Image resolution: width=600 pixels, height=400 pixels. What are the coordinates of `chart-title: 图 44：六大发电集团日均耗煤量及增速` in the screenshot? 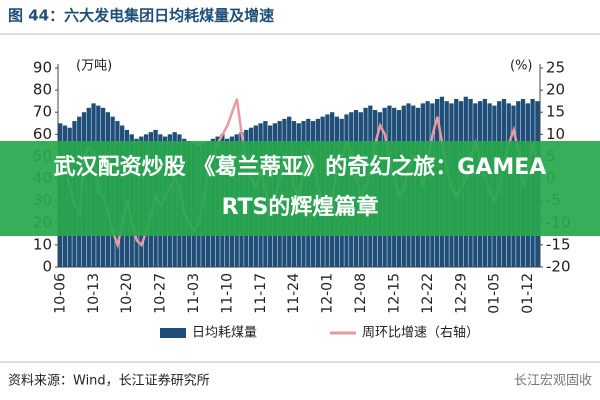 It's located at (141, 16).